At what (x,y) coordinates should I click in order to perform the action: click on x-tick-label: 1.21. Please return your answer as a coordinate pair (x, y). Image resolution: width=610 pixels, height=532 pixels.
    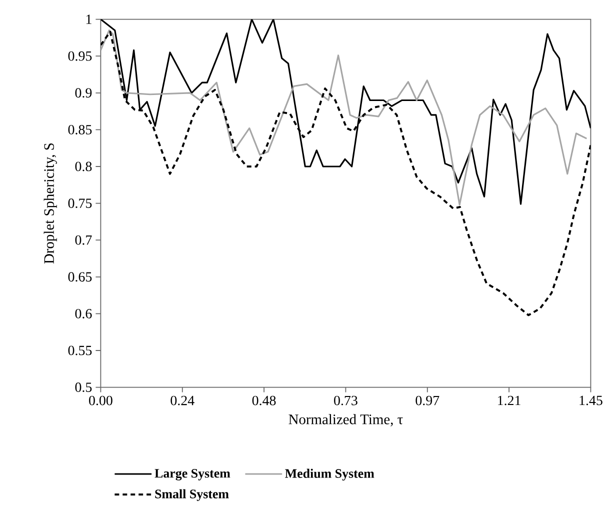
    Looking at the image, I should click on (509, 401).